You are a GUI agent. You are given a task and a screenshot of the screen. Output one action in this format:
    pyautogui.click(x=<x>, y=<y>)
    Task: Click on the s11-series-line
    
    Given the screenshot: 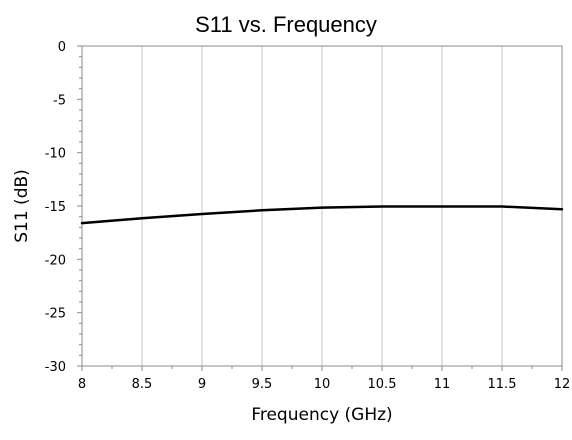 What is the action you would take?
    pyautogui.click(x=322, y=215)
    